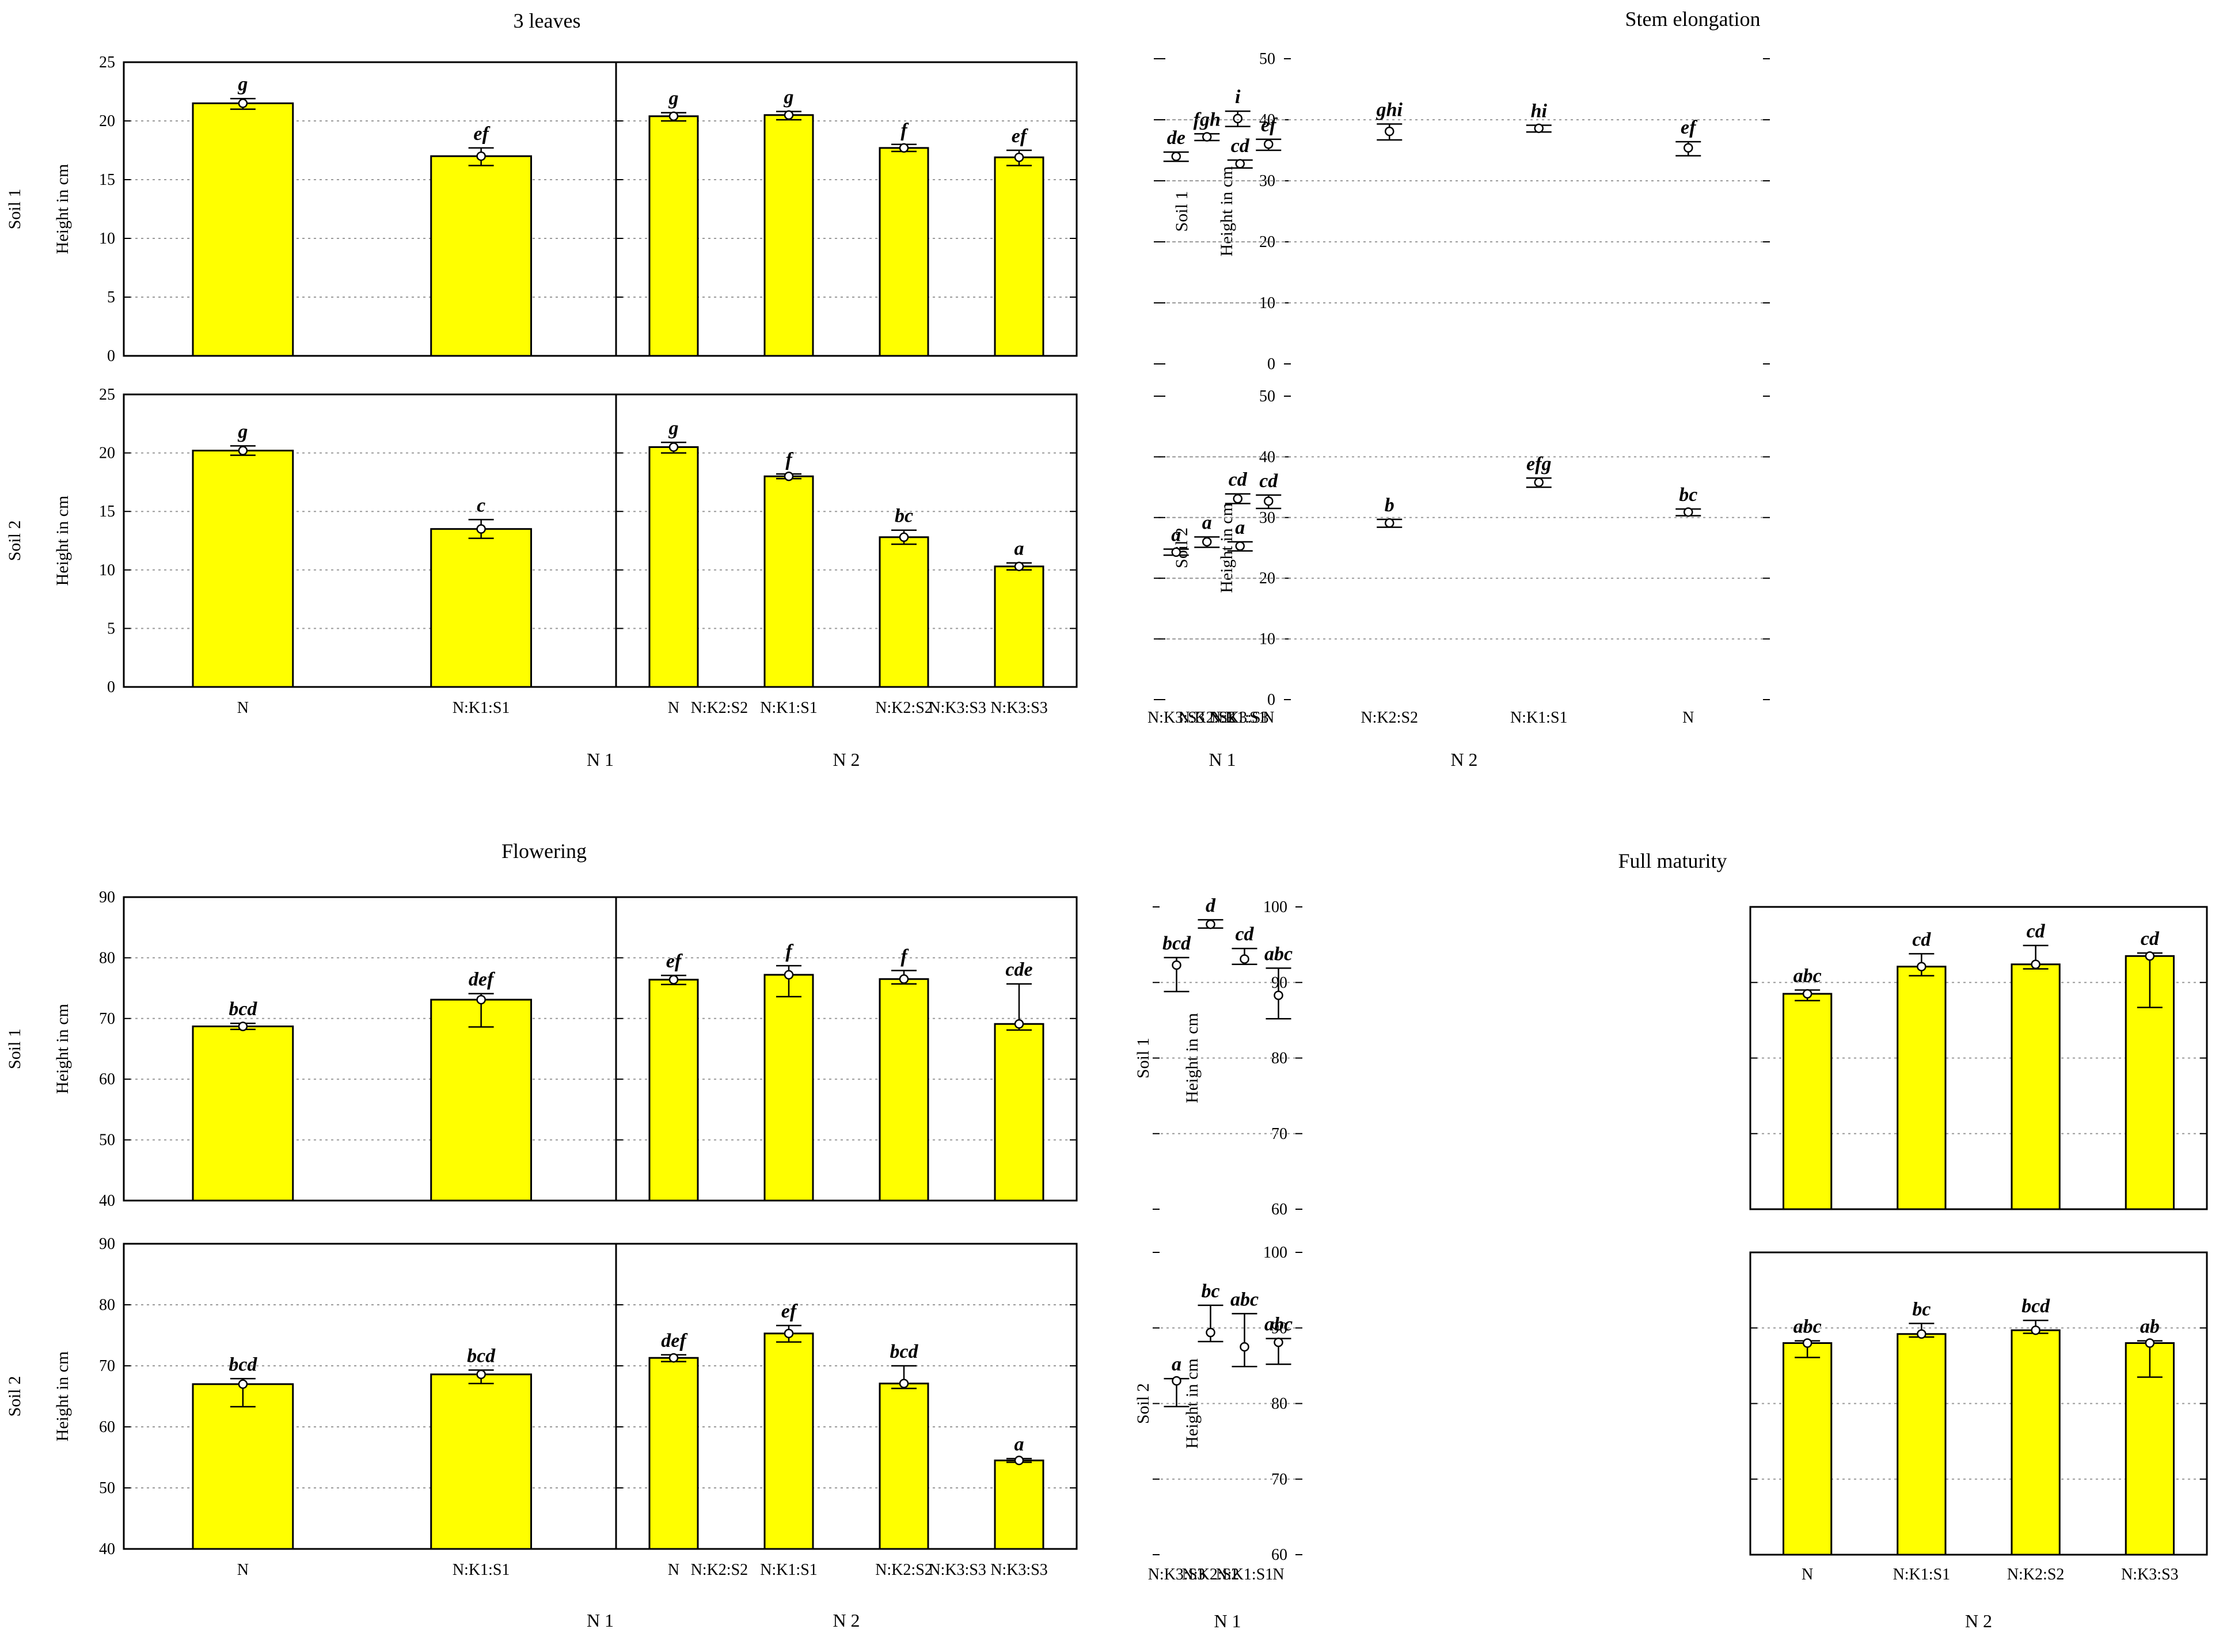 This screenshot has height=1652, width=2223. Describe the element at coordinates (1540, 111) in the screenshot. I see `significance-letter: hi` at that location.